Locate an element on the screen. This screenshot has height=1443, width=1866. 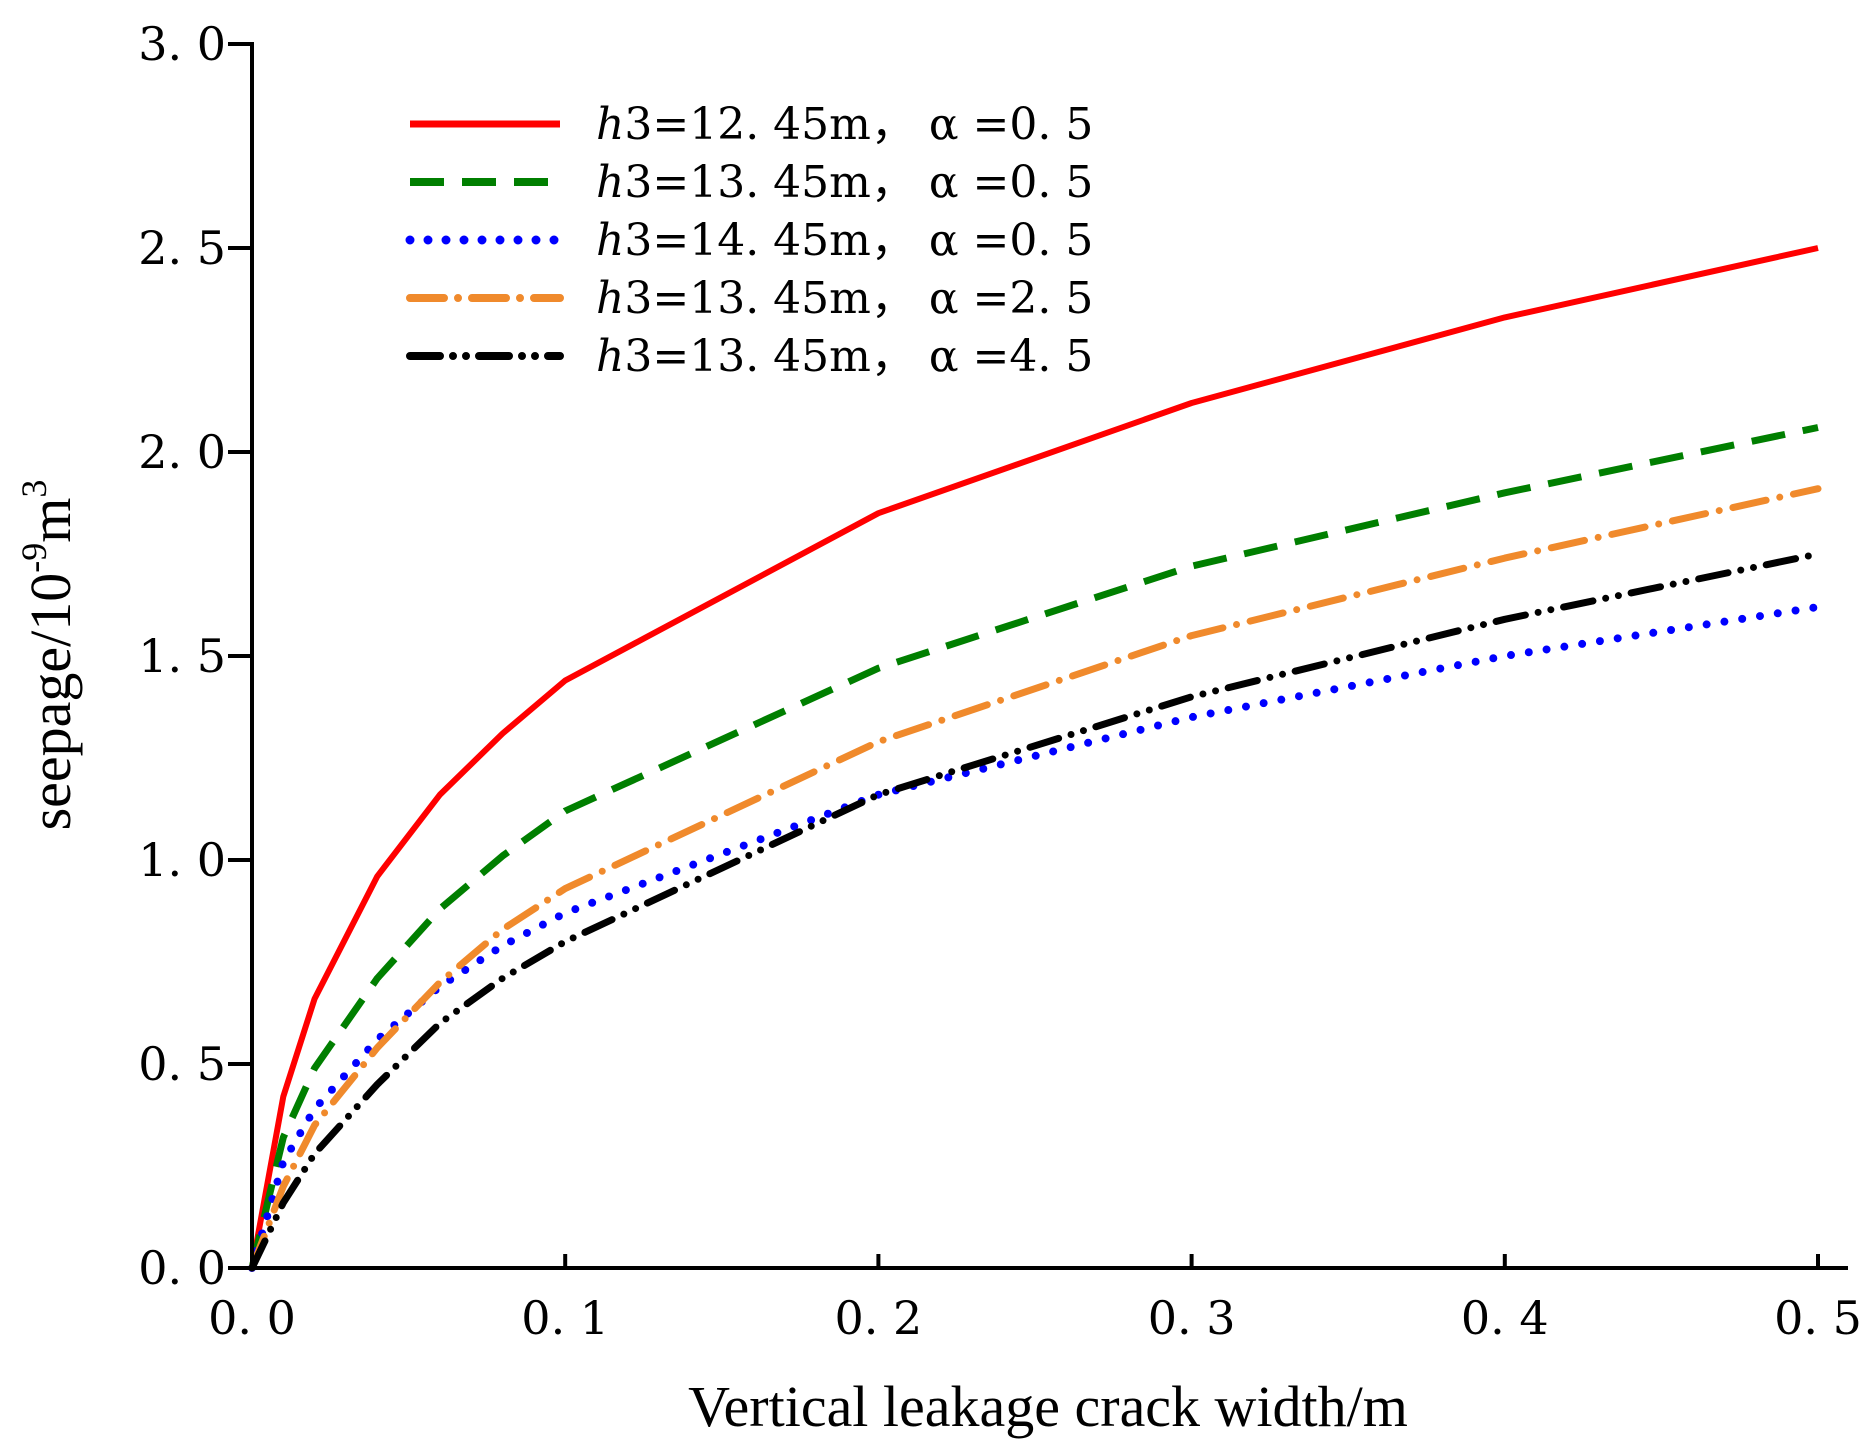
x-tick-label: 0. 5 is located at coordinates (1818, 1318).